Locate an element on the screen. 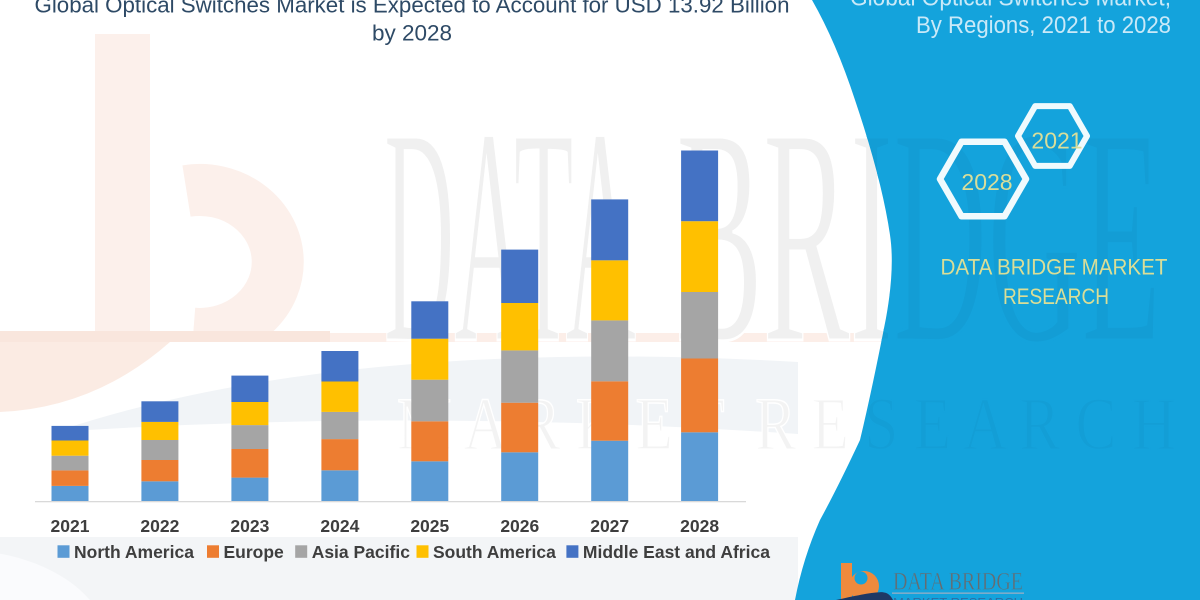 Image resolution: width=1200 pixels, height=600 pixels. svg-text: 2026 is located at coordinates (519, 526).